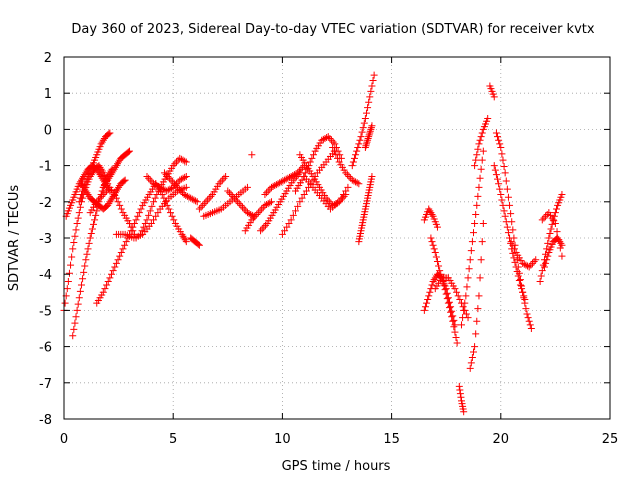  I want to click on series-arc40, so click(513, 230).